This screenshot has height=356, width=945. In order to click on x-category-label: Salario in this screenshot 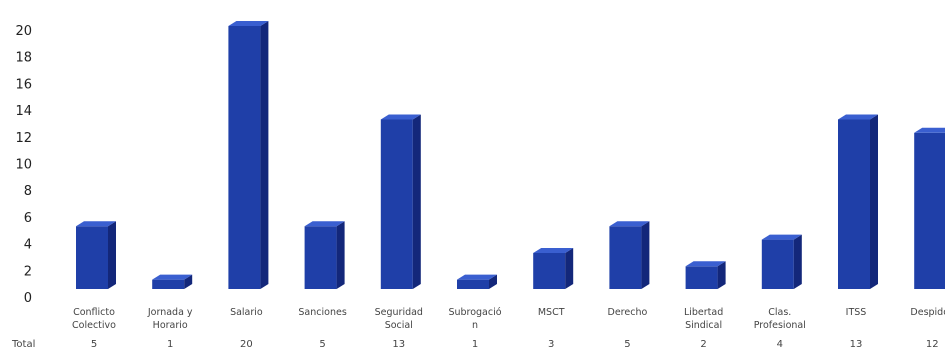, I will do `click(246, 312)`.